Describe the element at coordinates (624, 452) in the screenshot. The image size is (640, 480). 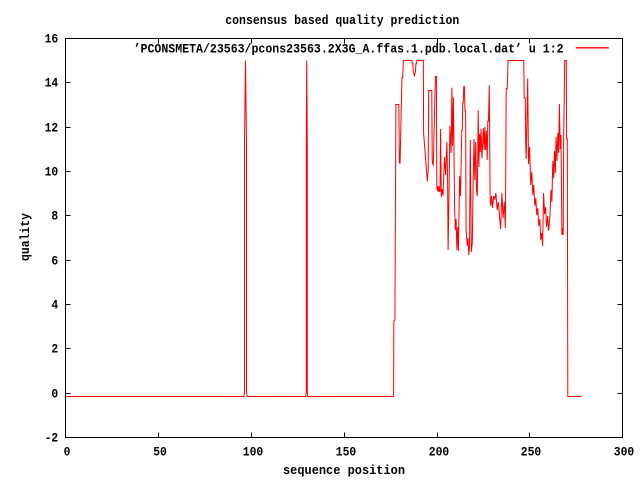
I see `svg-text: 300` at that location.